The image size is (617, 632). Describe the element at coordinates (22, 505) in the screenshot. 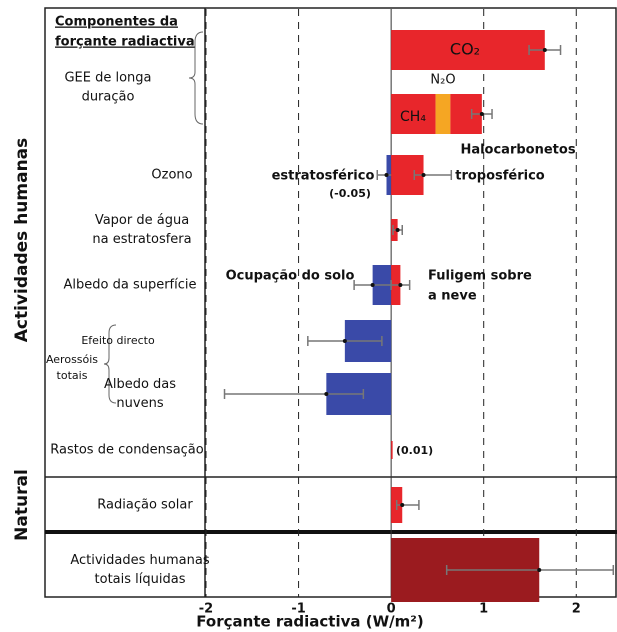

I see `section-label: Natural` at that location.